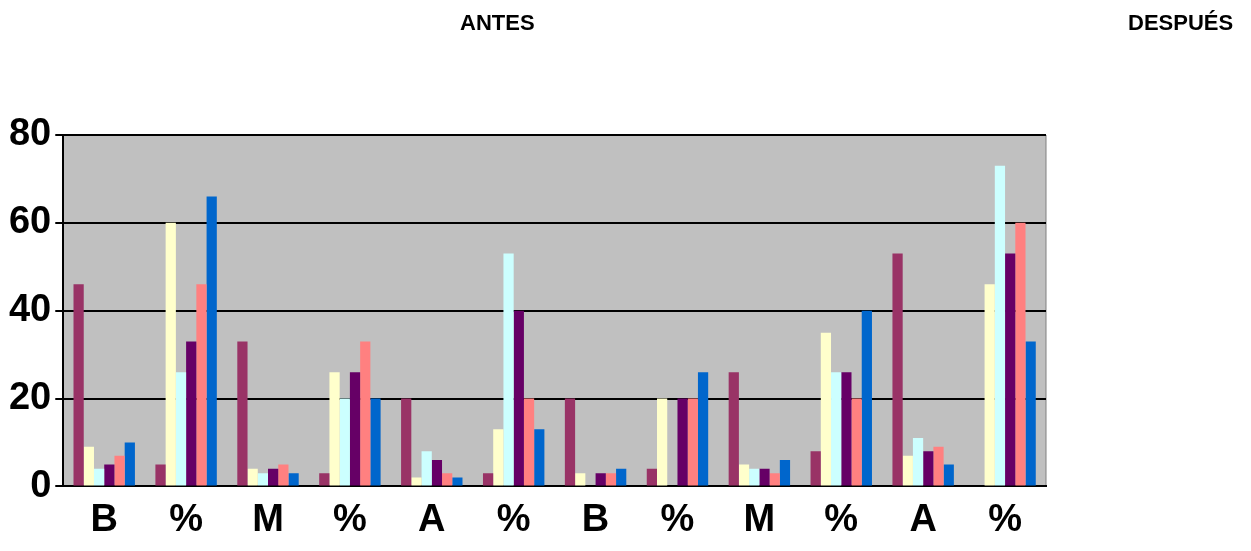 Image resolution: width=1251 pixels, height=551 pixels. What do you see at coordinates (497, 23) in the screenshot?
I see `text: ANTES` at bounding box center [497, 23].